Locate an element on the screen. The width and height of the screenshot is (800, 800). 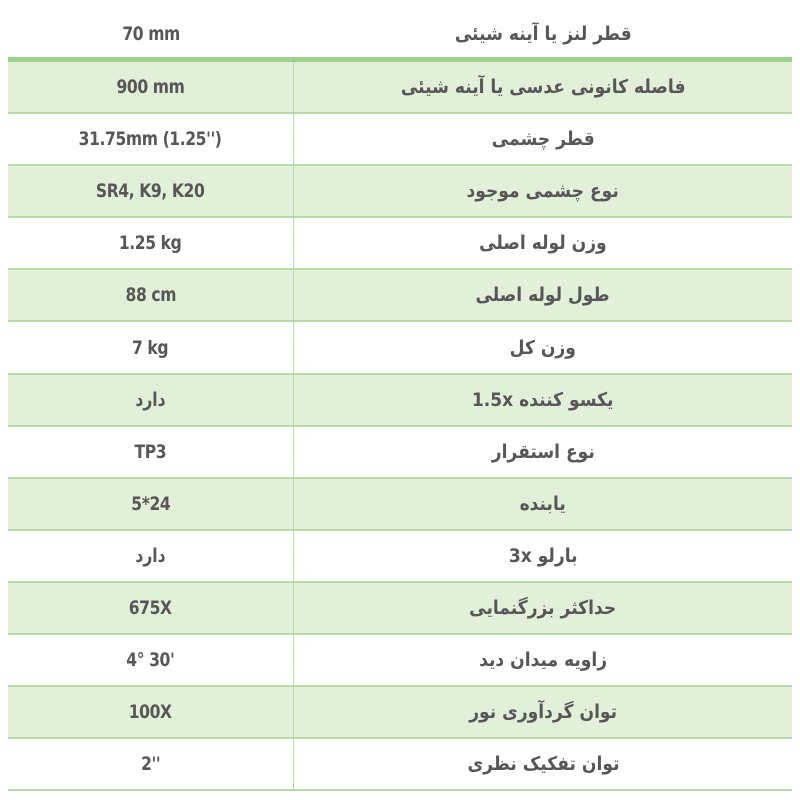
spec-label-cell: توان تفکیک نظری is located at coordinates (543, 764).